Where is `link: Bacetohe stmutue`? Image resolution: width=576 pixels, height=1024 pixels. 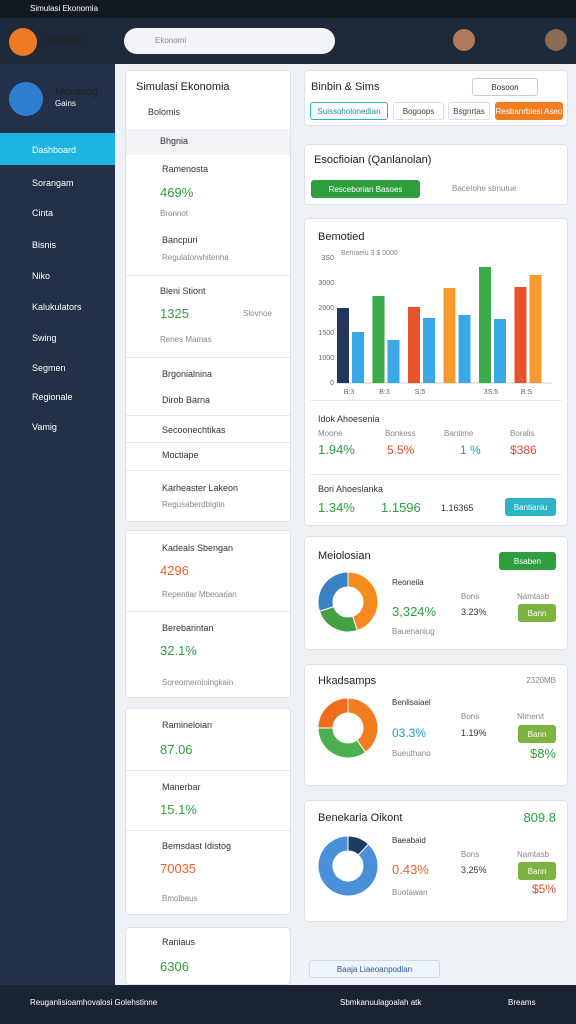
link: Bacetohe stmutue is located at coordinates (484, 188).